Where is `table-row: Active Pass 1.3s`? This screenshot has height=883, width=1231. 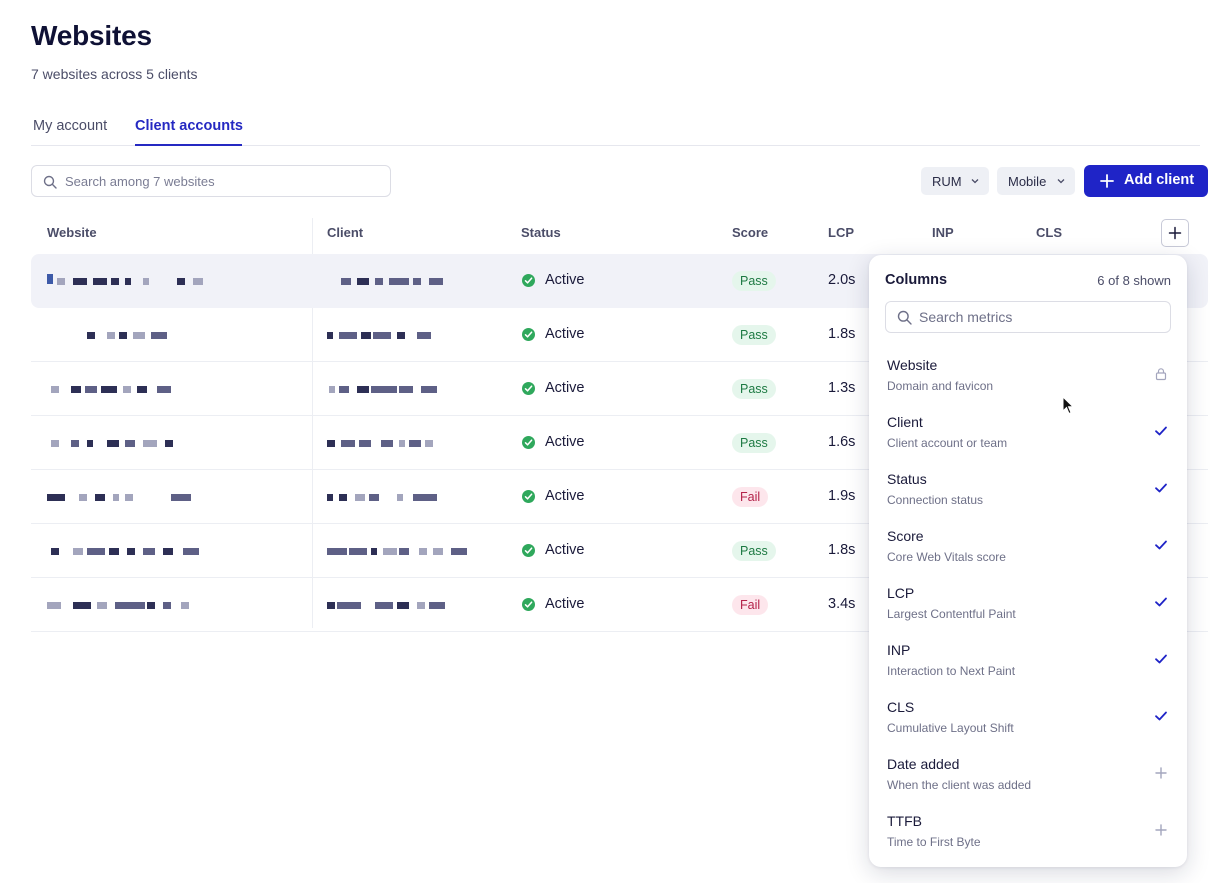 table-row: Active Pass 1.3s is located at coordinates (619, 389).